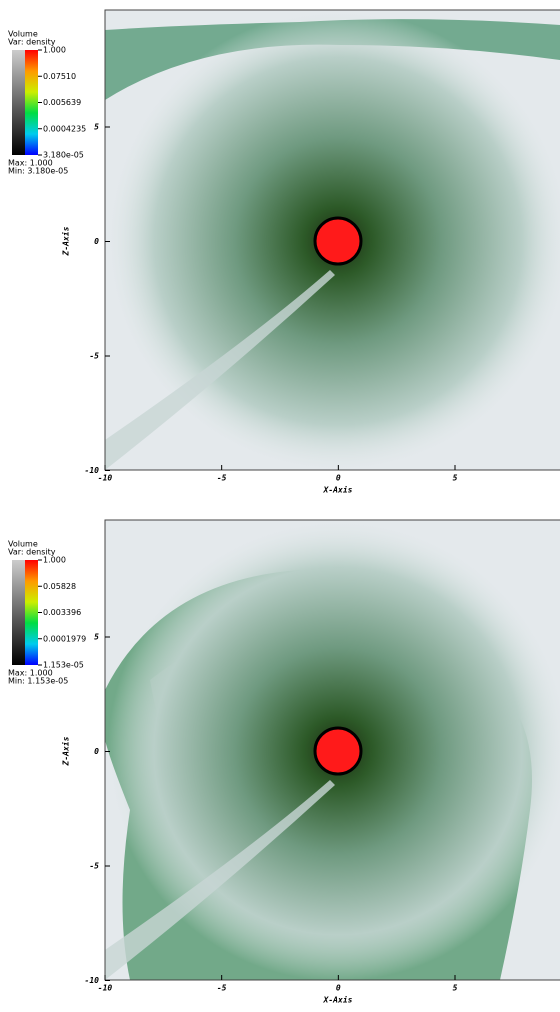 The width and height of the screenshot is (560, 1012). I want to click on colorbar-label: 0.05828, so click(59, 586).